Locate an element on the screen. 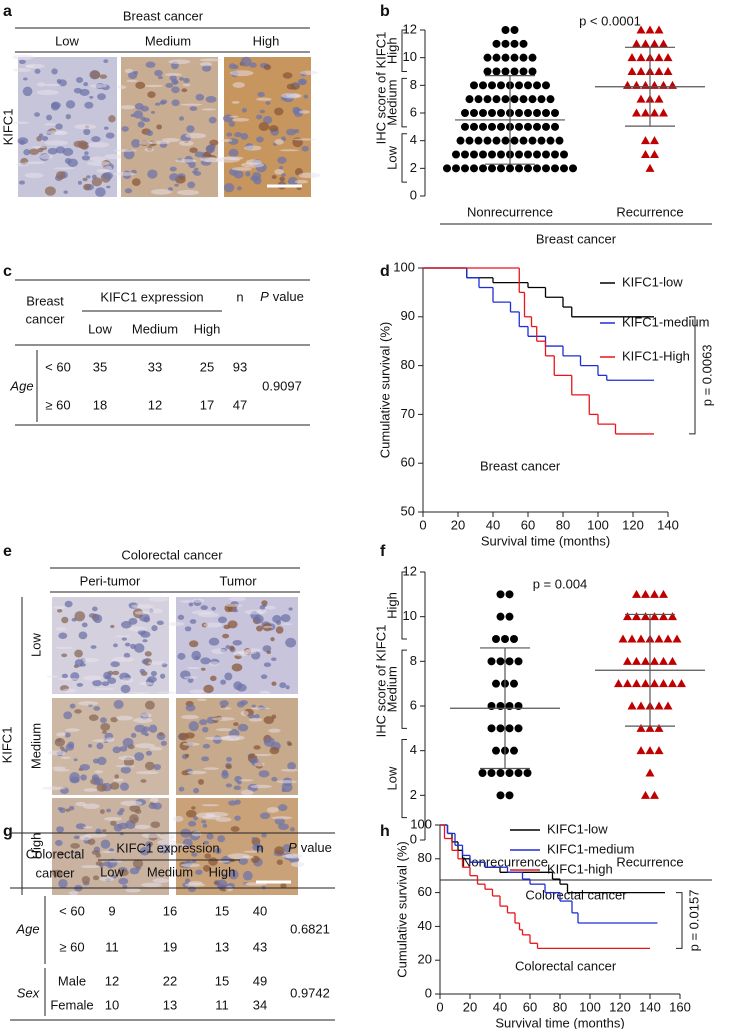  column-header: High is located at coordinates (207, 328).